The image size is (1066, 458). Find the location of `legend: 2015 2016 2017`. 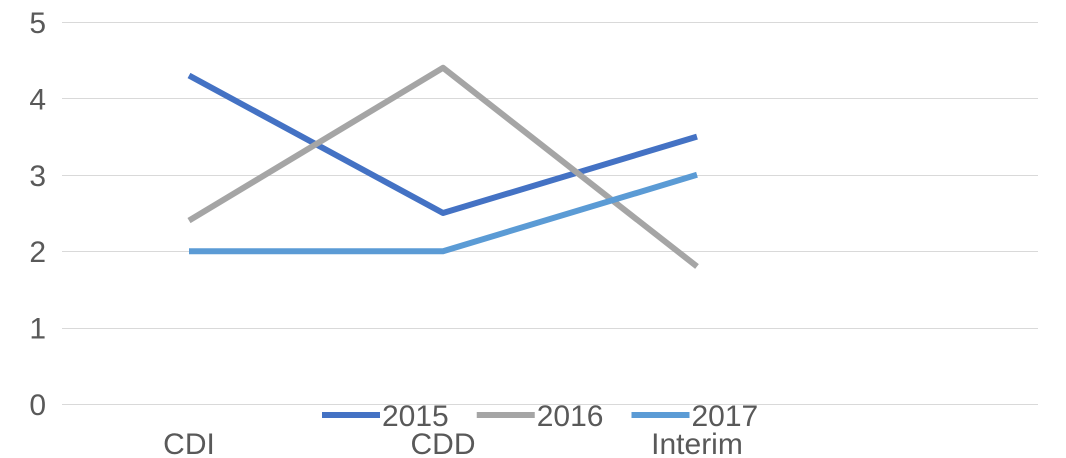

legend: 2015 2016 2017 is located at coordinates (540, 416).